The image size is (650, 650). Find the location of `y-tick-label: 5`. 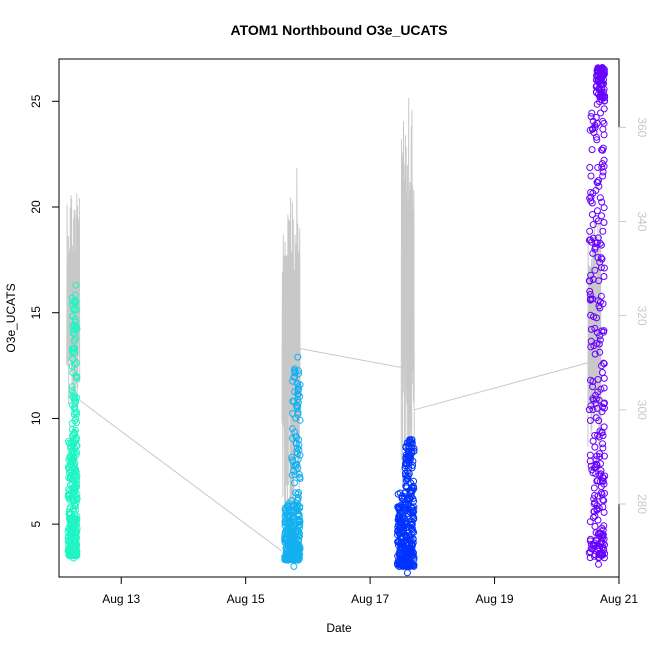

y-tick-label: 5 is located at coordinates (36, 523).